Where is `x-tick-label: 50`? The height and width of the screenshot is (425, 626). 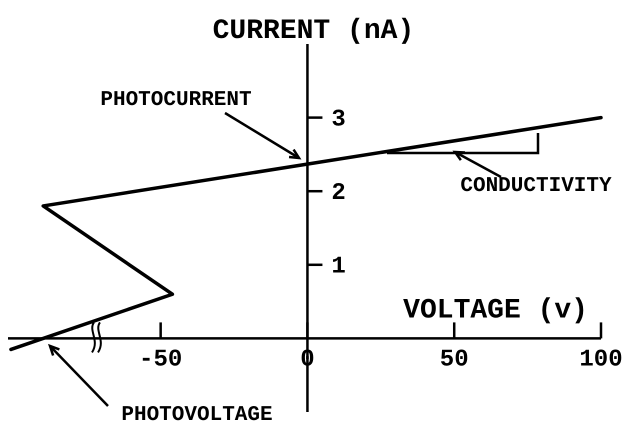
x-tick-label: 50 is located at coordinates (454, 360).